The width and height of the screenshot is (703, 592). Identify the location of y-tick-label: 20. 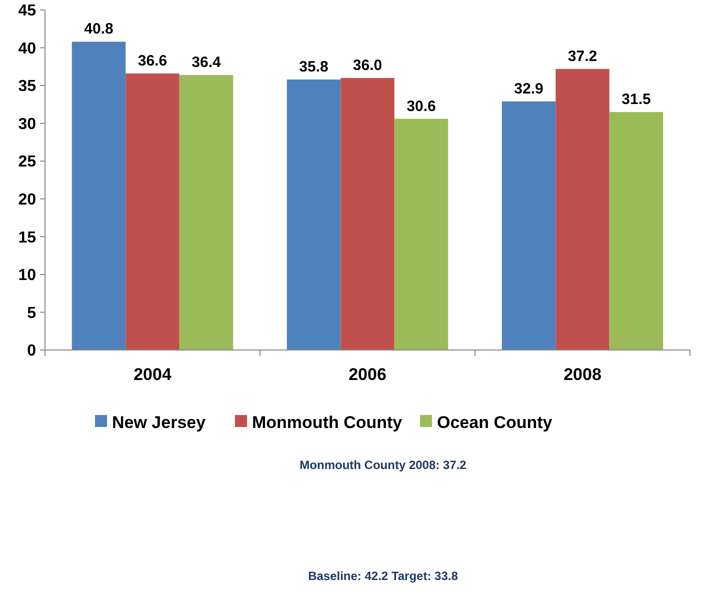
(27, 199).